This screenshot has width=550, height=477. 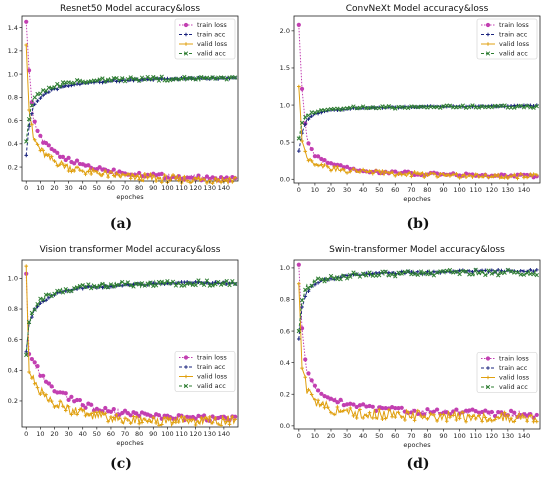 I want to click on y-tick-label: 0.8, so click(x=285, y=300).